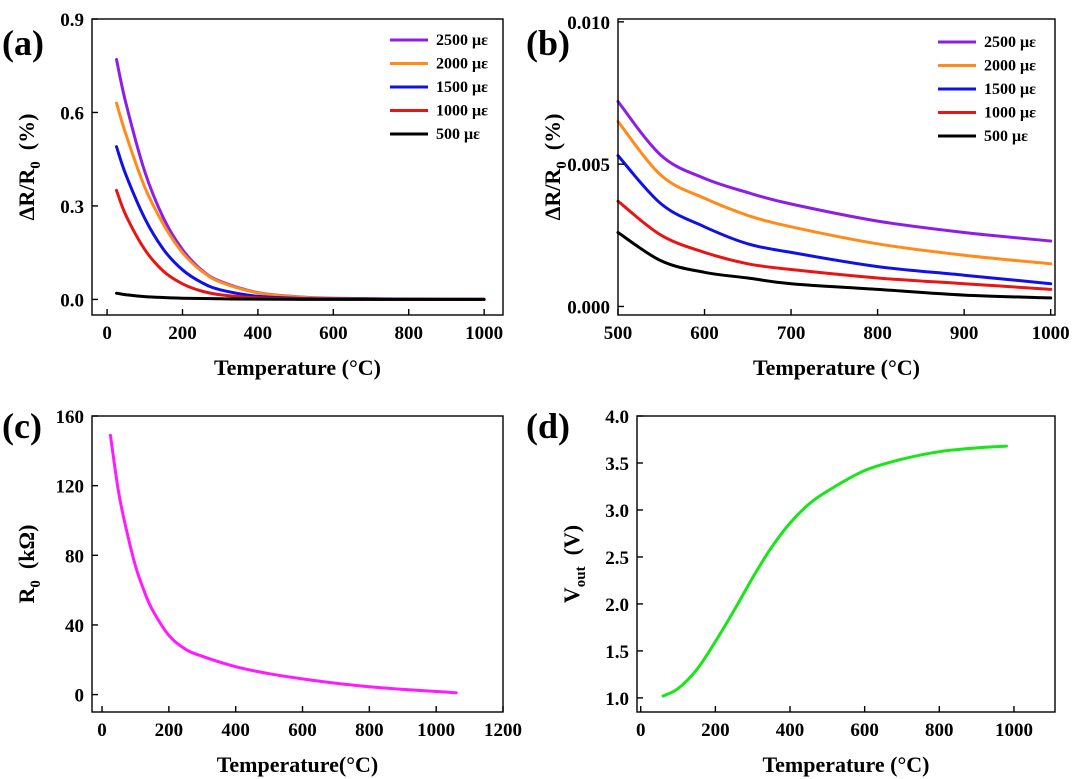 The image size is (1072, 779). I want to click on y-tick-label: 3.0, so click(617, 511).